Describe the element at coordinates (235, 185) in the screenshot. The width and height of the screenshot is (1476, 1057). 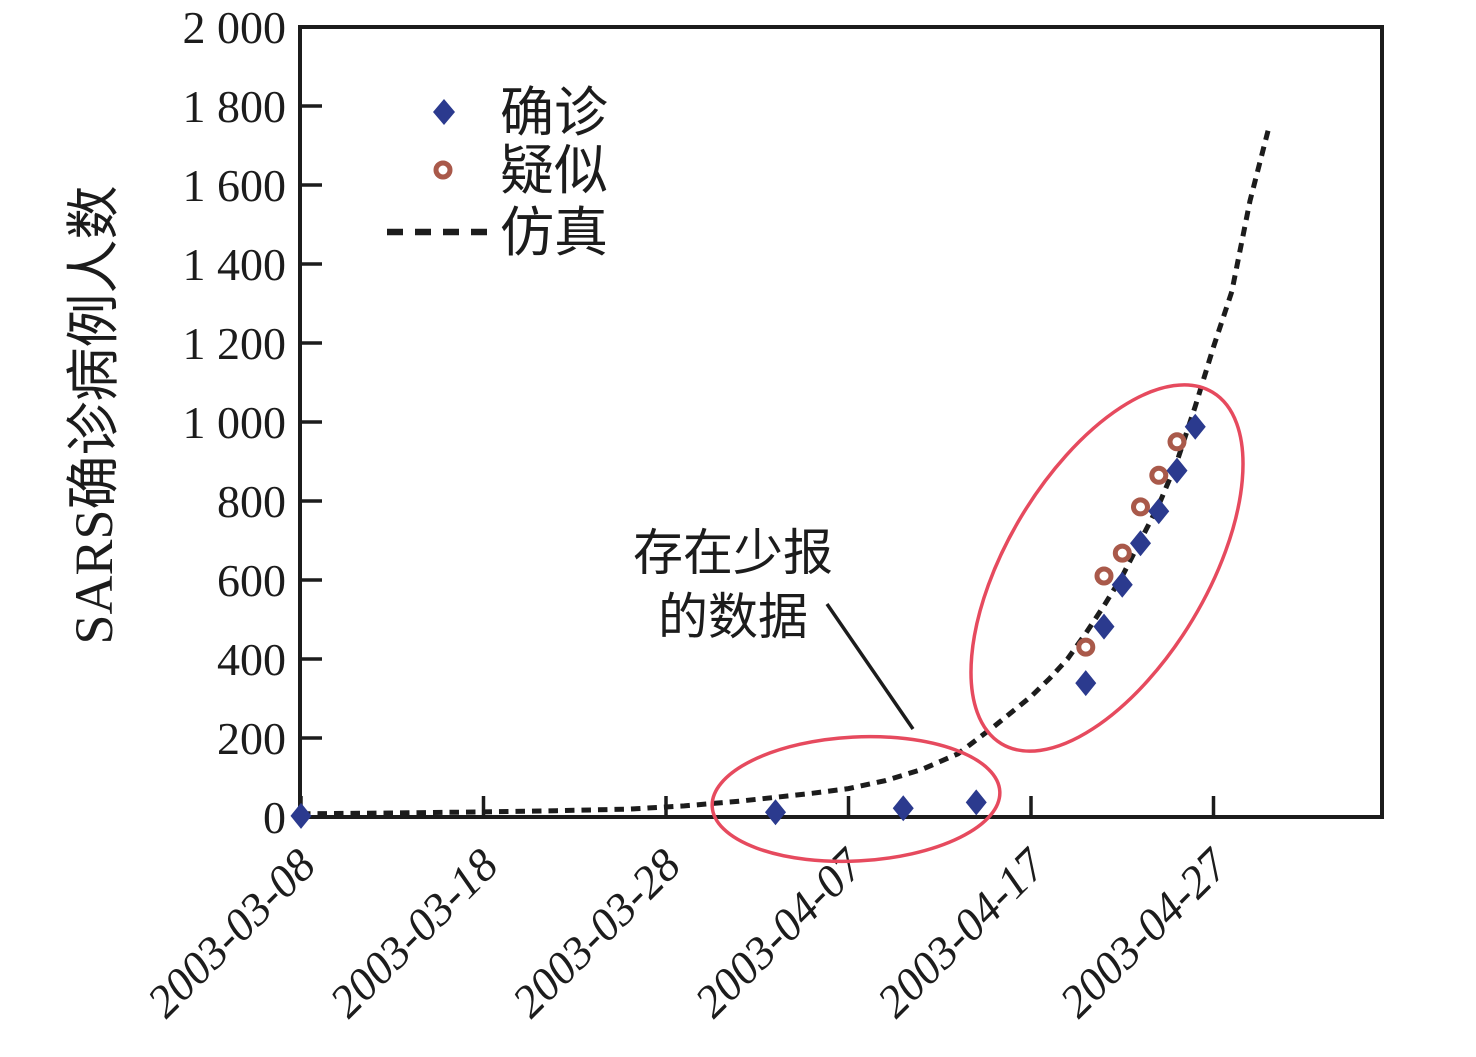
I see `y-tick-label: 1 600` at that location.